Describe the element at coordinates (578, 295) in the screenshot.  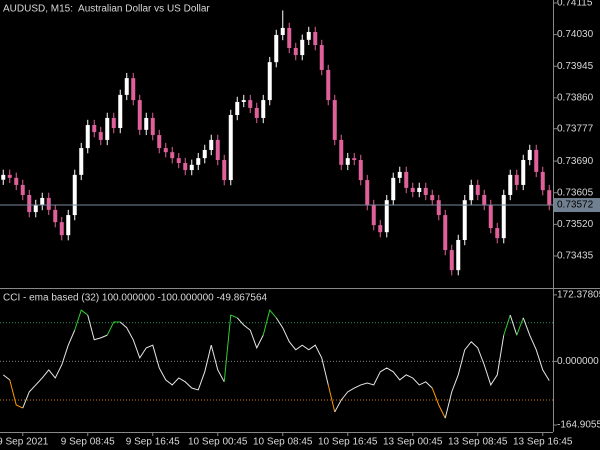
I see `y-tick-label: 172.378055` at that location.